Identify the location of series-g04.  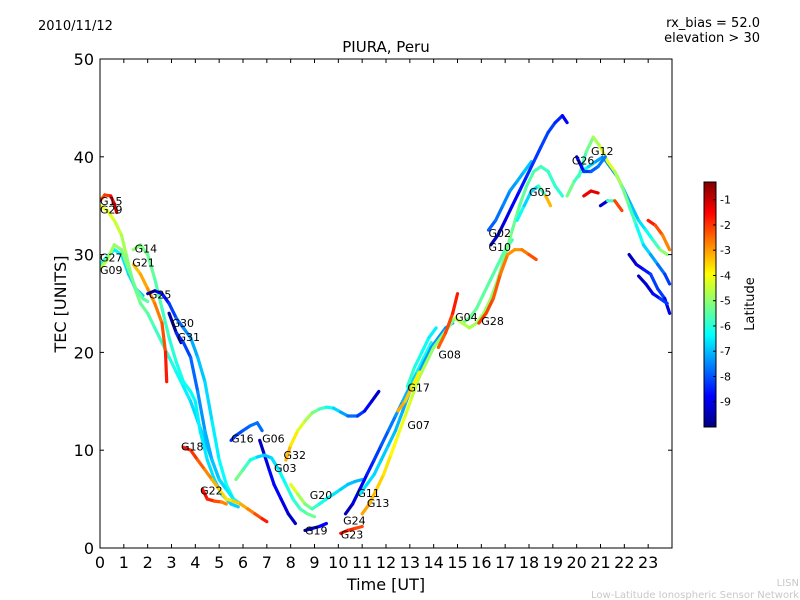
(509, 247).